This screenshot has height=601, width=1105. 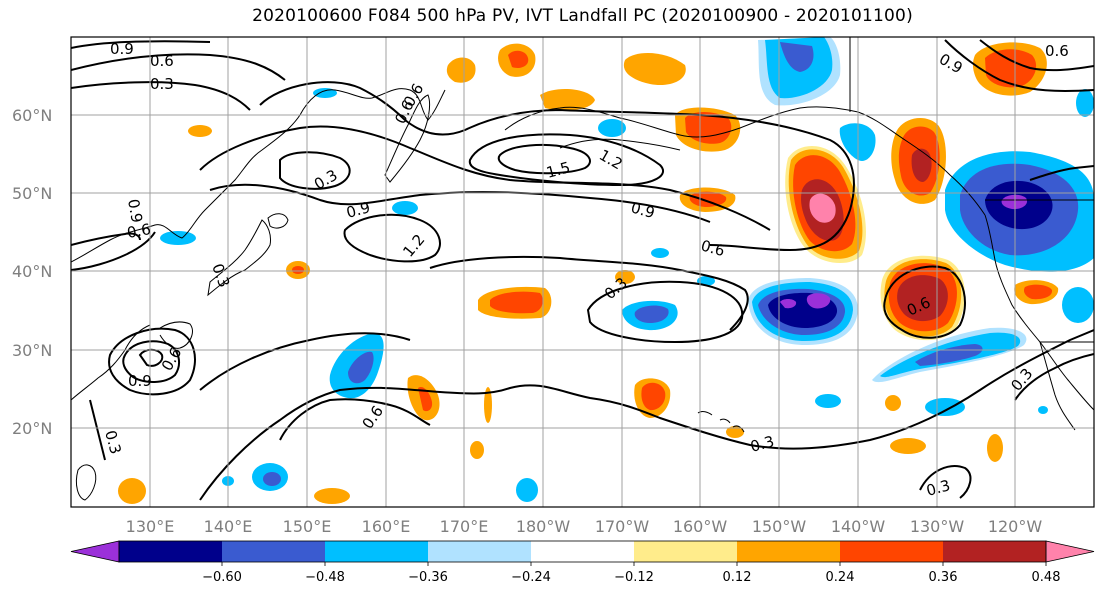 What do you see at coordinates (151, 357) in the screenshot?
I see `contour-small-west` at bounding box center [151, 357].